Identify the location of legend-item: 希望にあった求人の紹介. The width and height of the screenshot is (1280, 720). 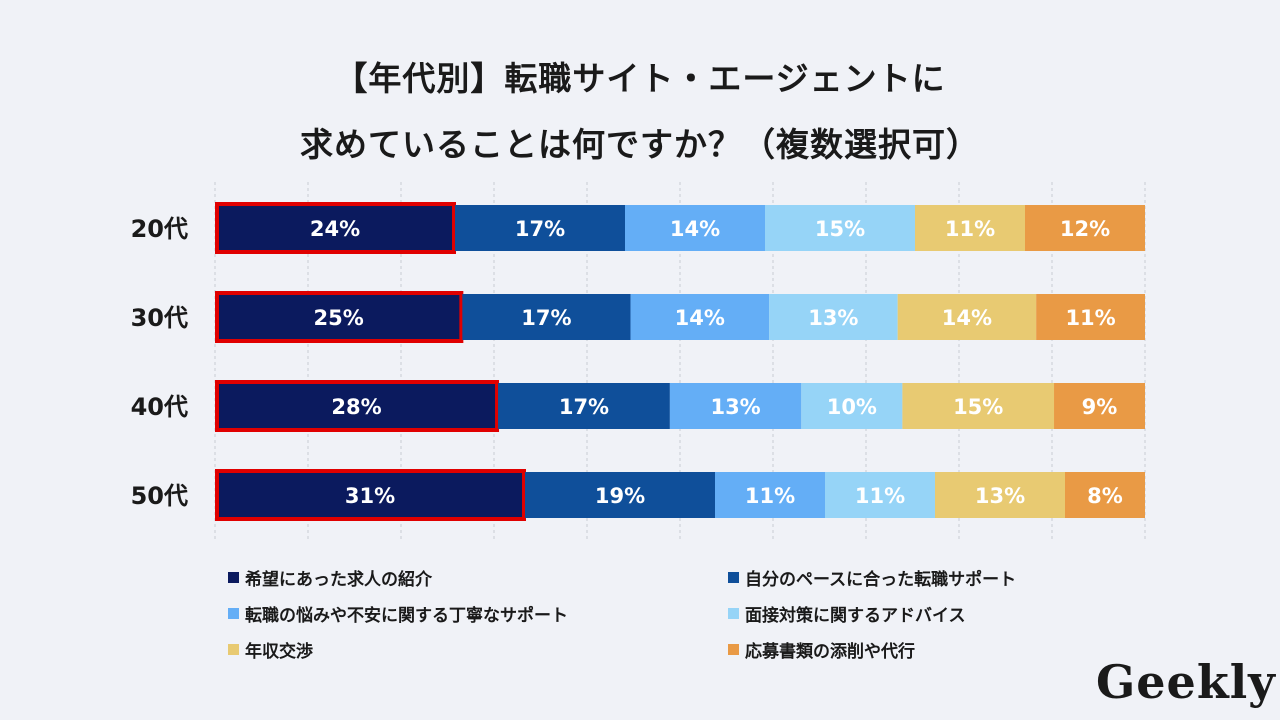
(330, 577).